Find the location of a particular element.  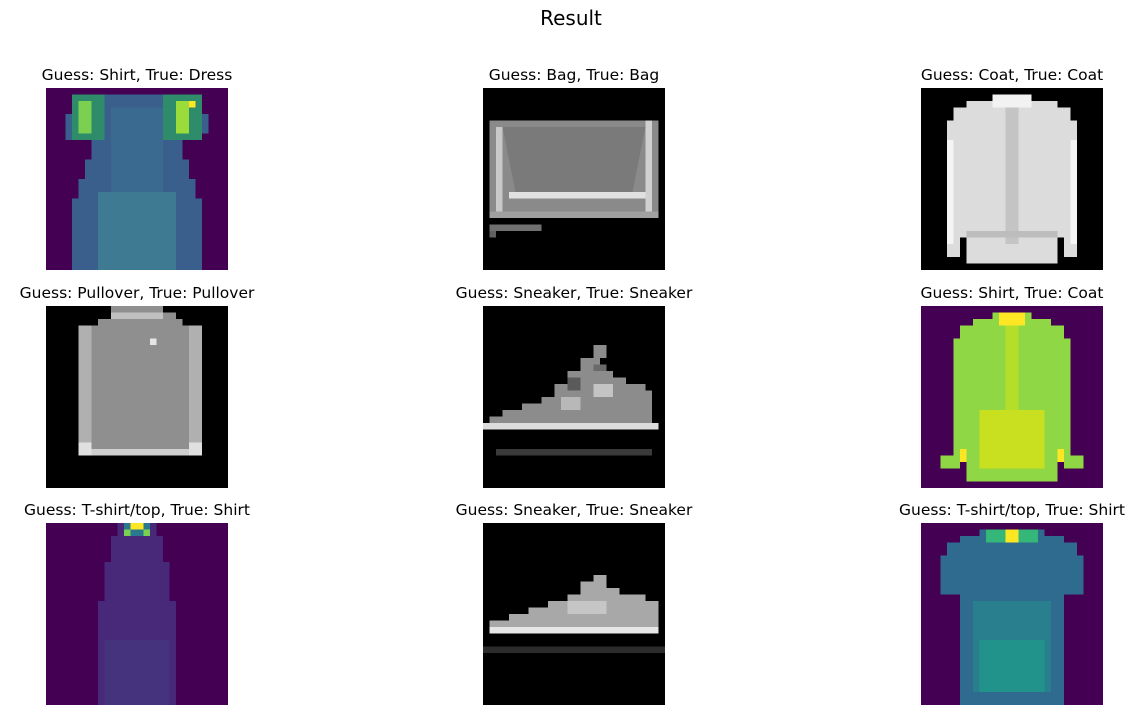

panel-5: Guess: Sneaker, True: Sneaker is located at coordinates (574, 386).